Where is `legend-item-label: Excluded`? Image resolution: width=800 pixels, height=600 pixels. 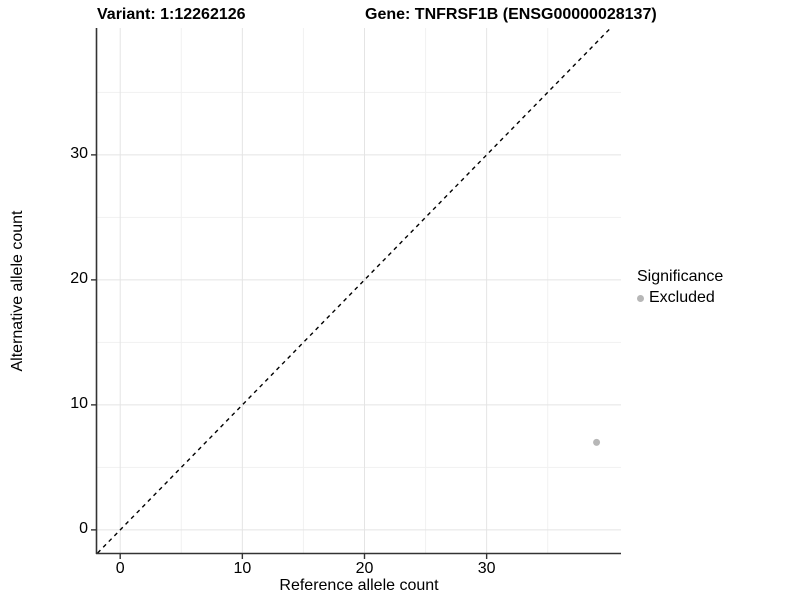
legend-item-label: Excluded is located at coordinates (682, 297).